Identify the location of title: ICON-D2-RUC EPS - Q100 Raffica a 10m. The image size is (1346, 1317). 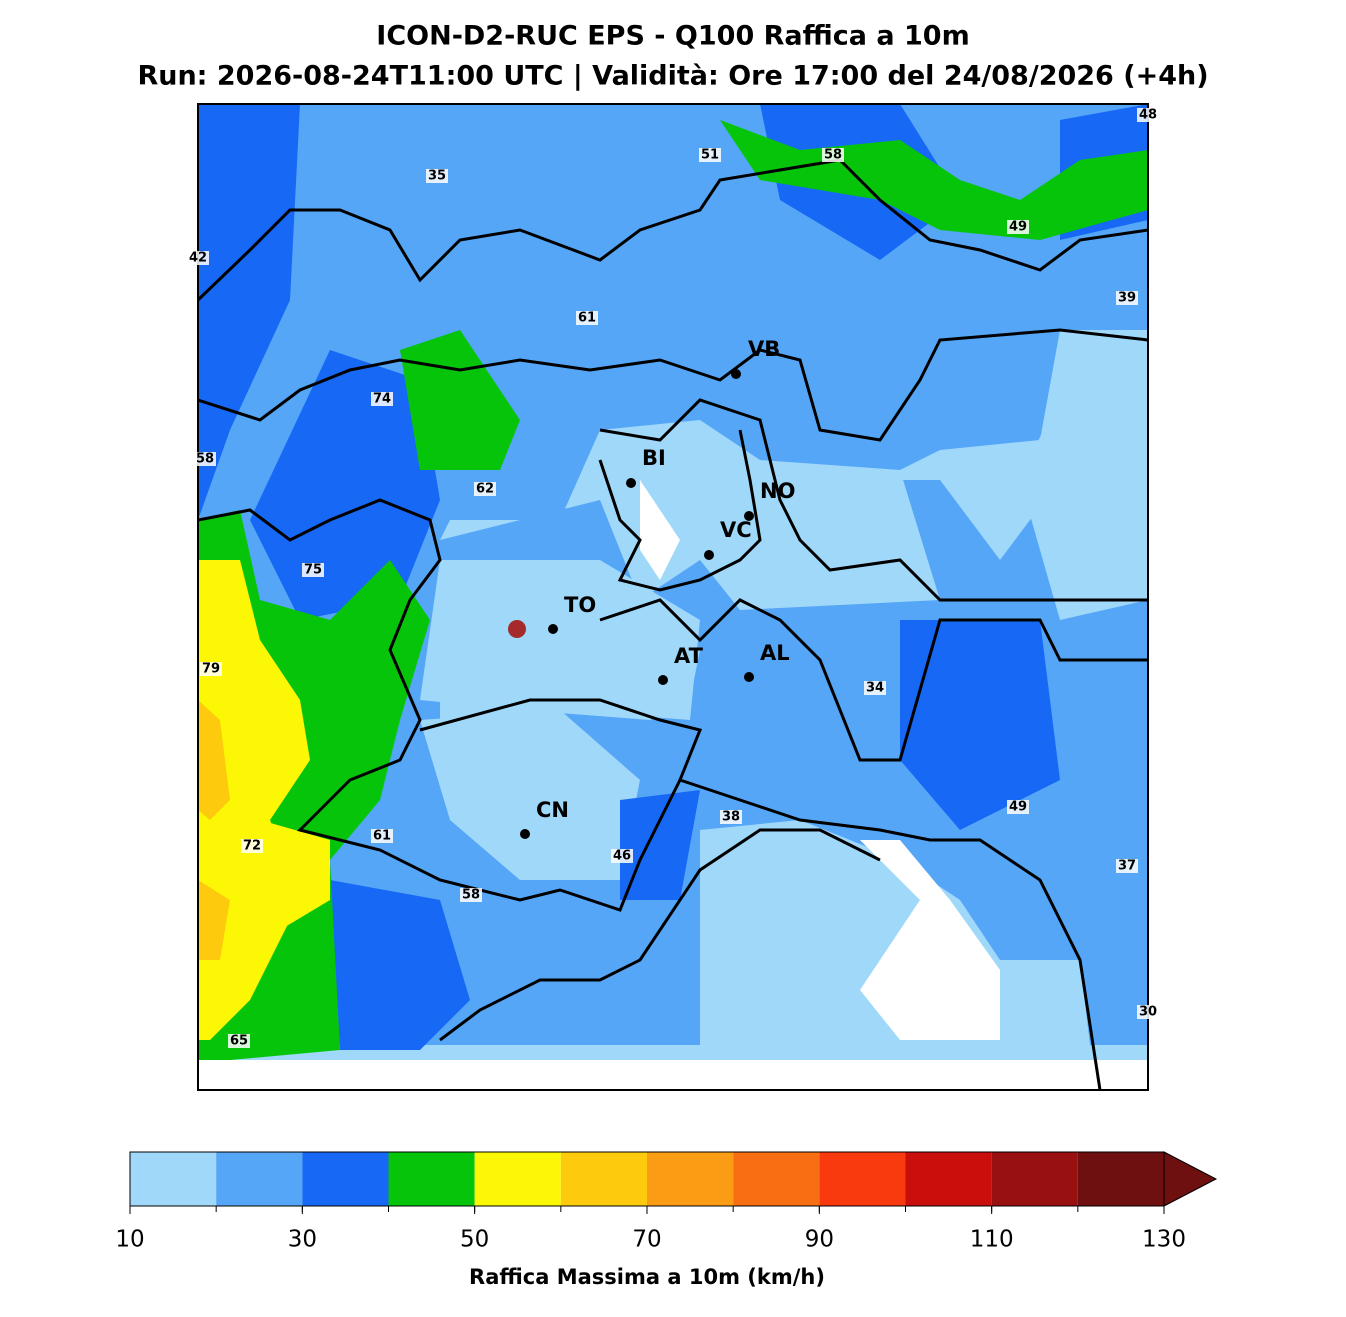
(672, 36).